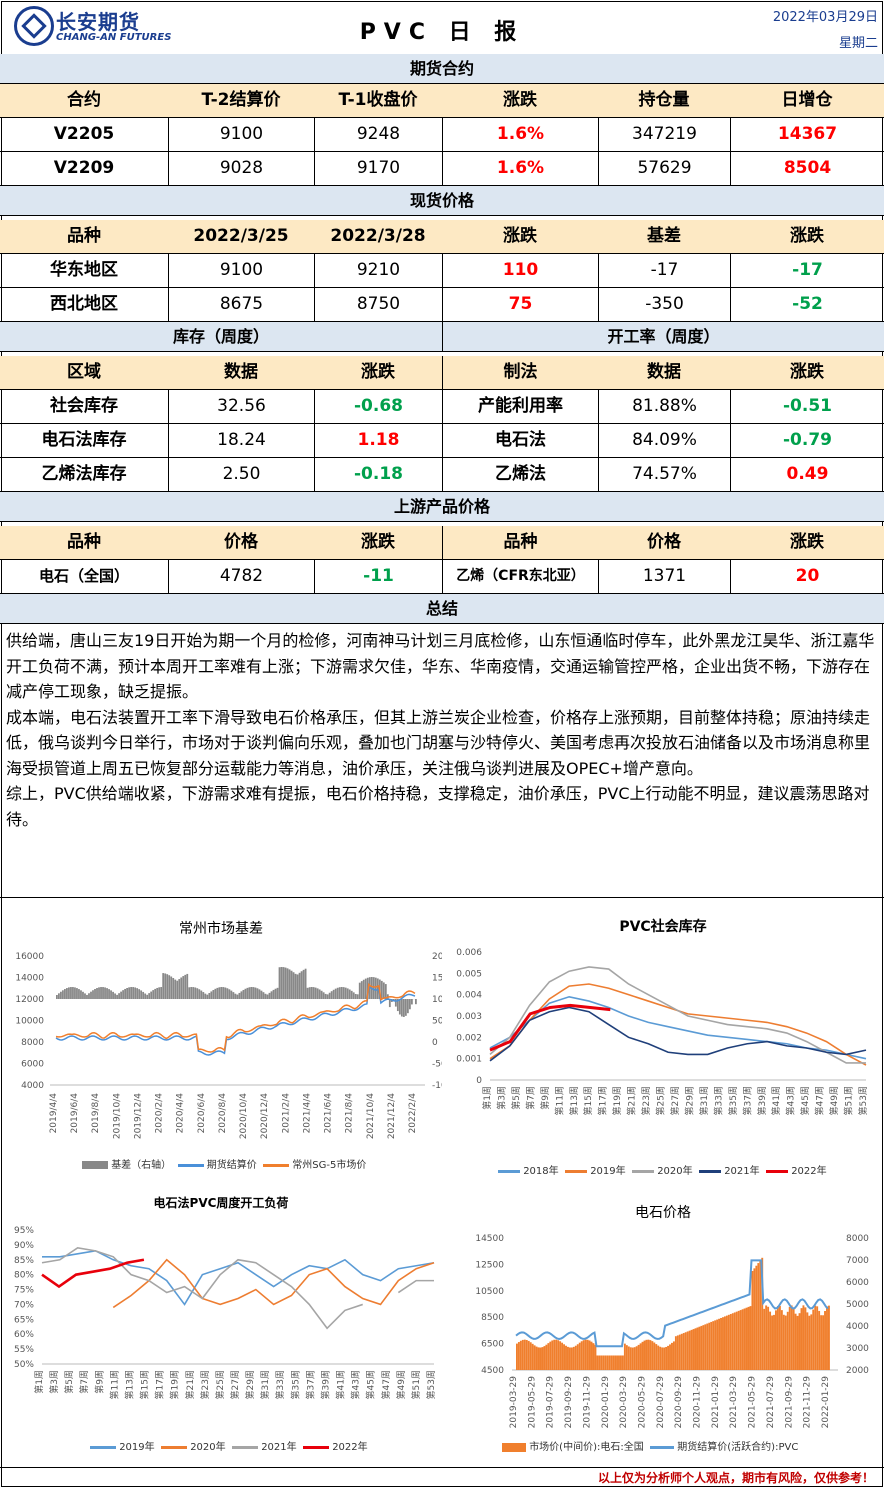 The height and width of the screenshot is (1490, 886). Describe the element at coordinates (469, 996) in the screenshot. I see `y-tick-label: 0.004` at that location.